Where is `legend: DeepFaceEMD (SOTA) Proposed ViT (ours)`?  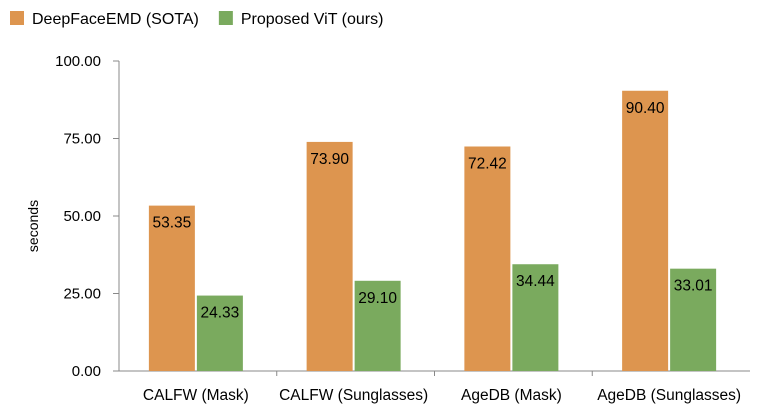
legend: DeepFaceEMD (SOTA) Proposed ViT (ours) is located at coordinates (196, 19).